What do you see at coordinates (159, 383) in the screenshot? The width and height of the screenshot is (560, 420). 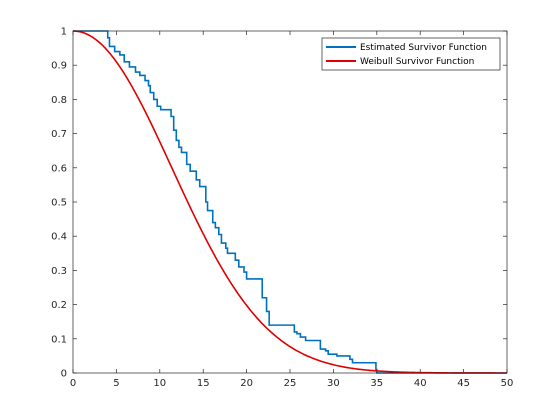 I see `x-tick-label: 10` at bounding box center [159, 383].